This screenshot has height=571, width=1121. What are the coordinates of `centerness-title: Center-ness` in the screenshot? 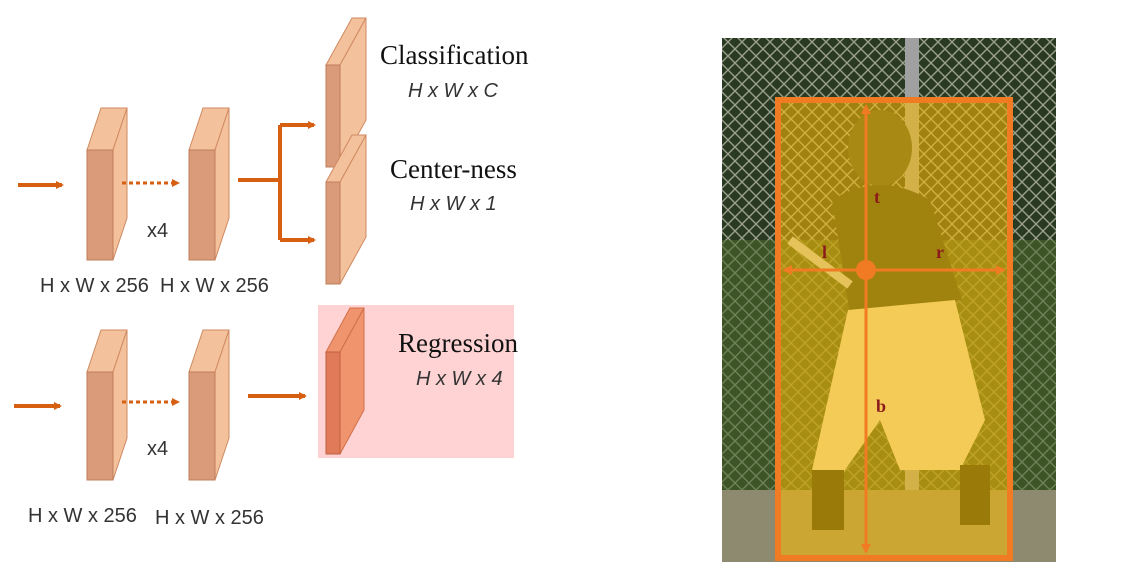 It's located at (453, 169).